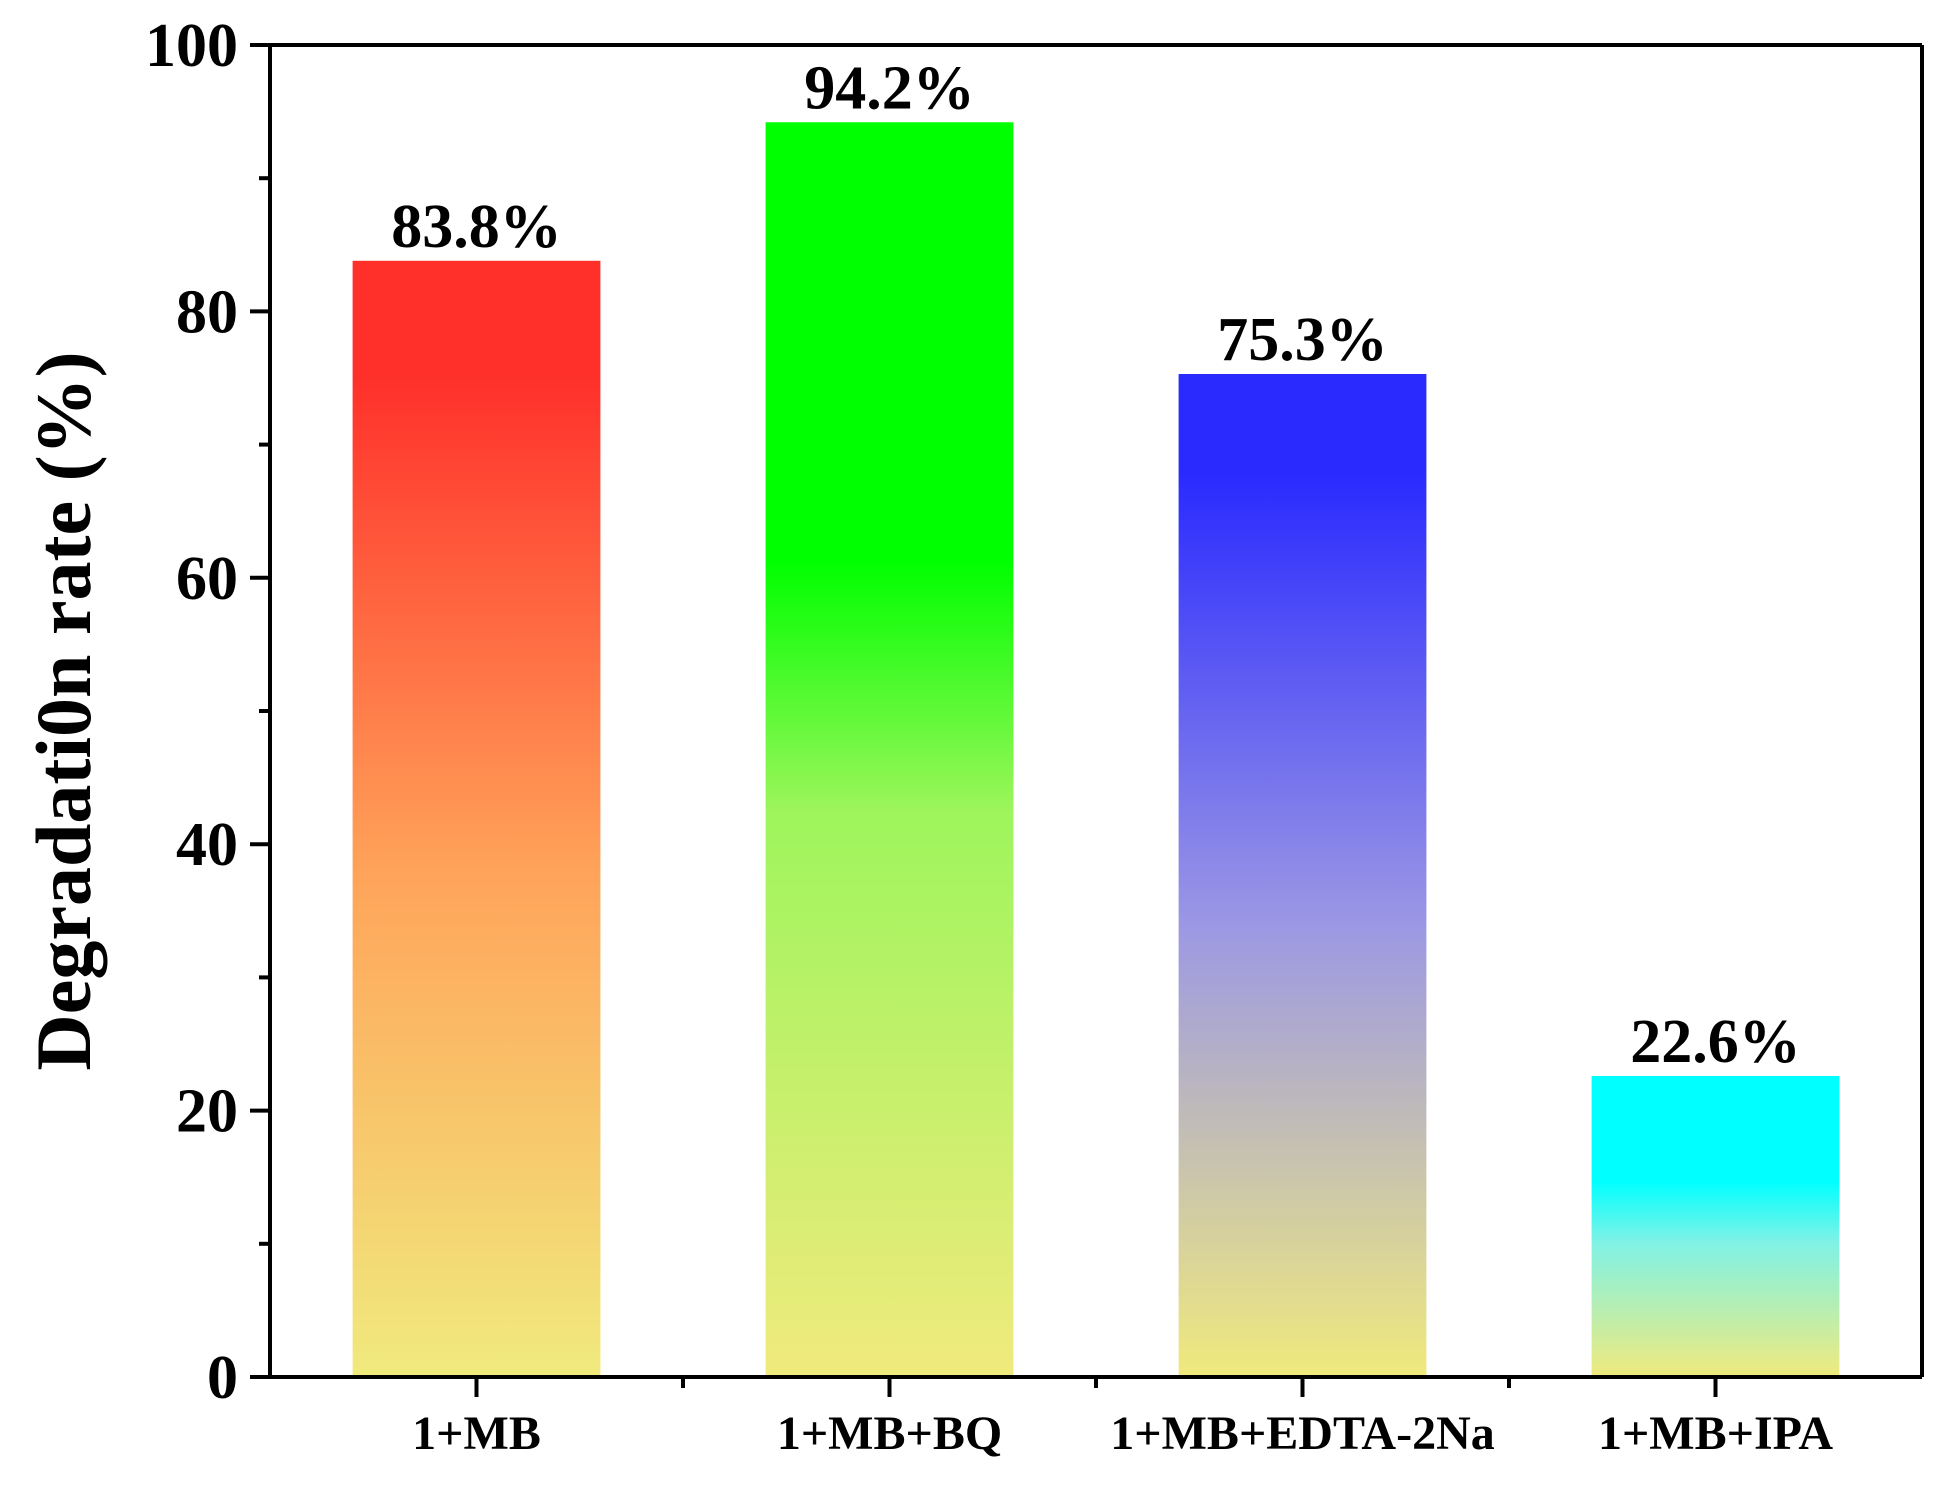  What do you see at coordinates (889, 1433) in the screenshot?
I see `x-category-label-1: 1+MB+BQ` at bounding box center [889, 1433].